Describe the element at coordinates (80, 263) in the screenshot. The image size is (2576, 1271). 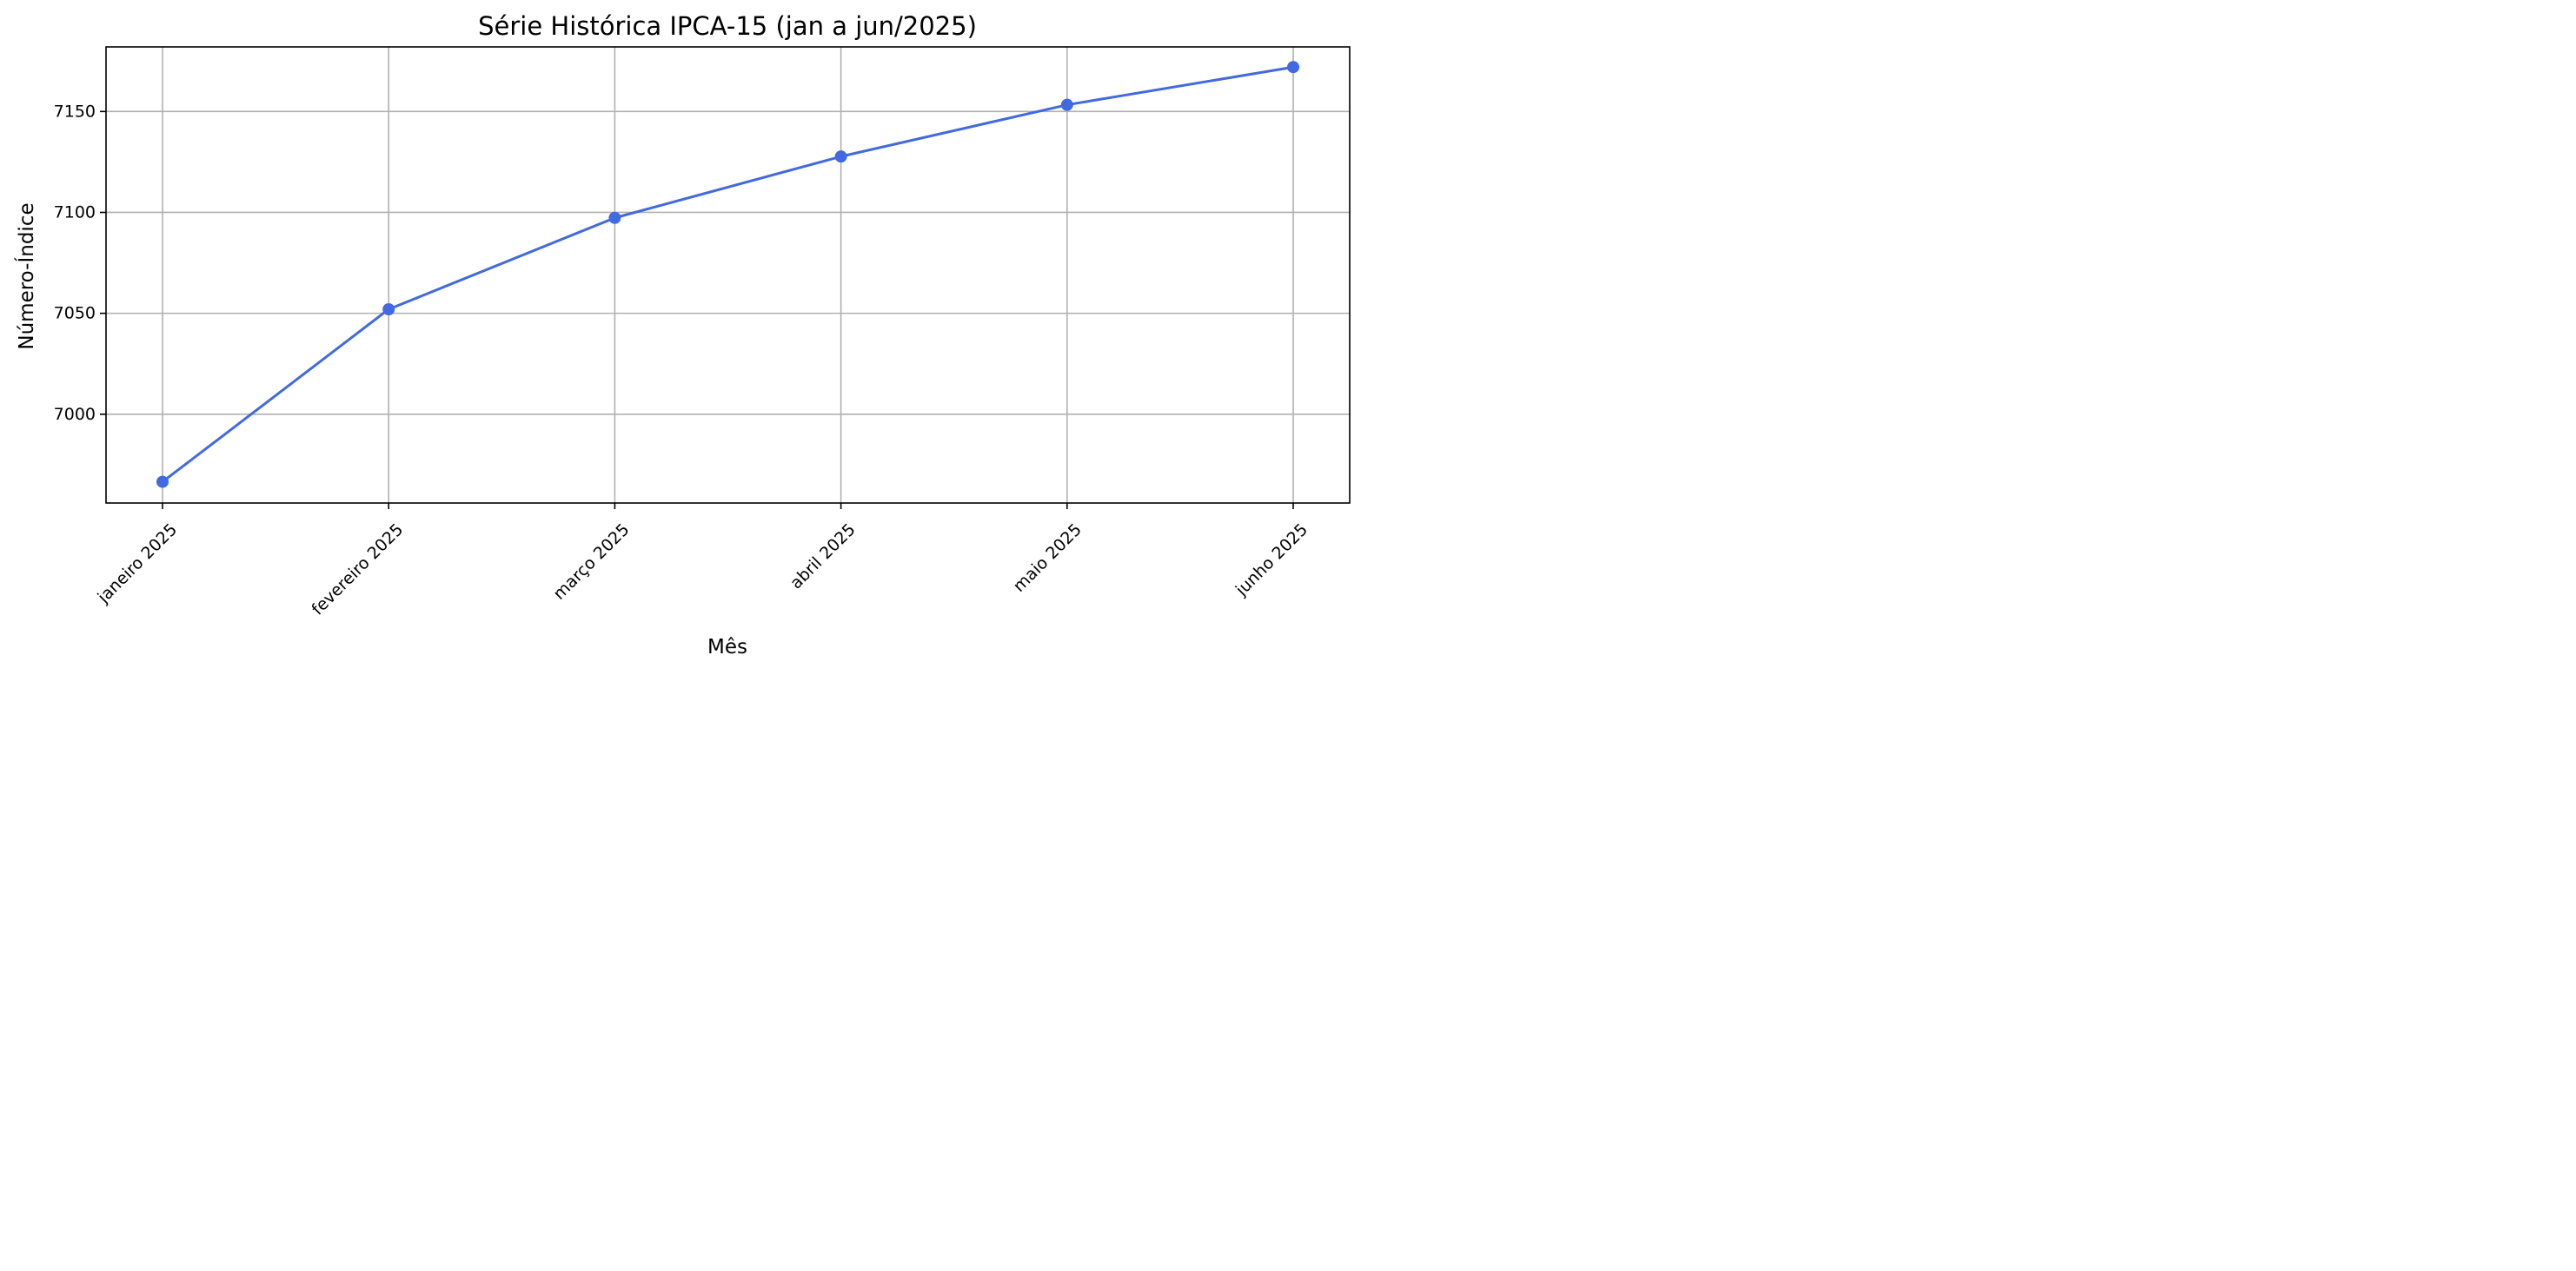
I see `y-axis-ticks: 7000 7050 7100 7150` at that location.